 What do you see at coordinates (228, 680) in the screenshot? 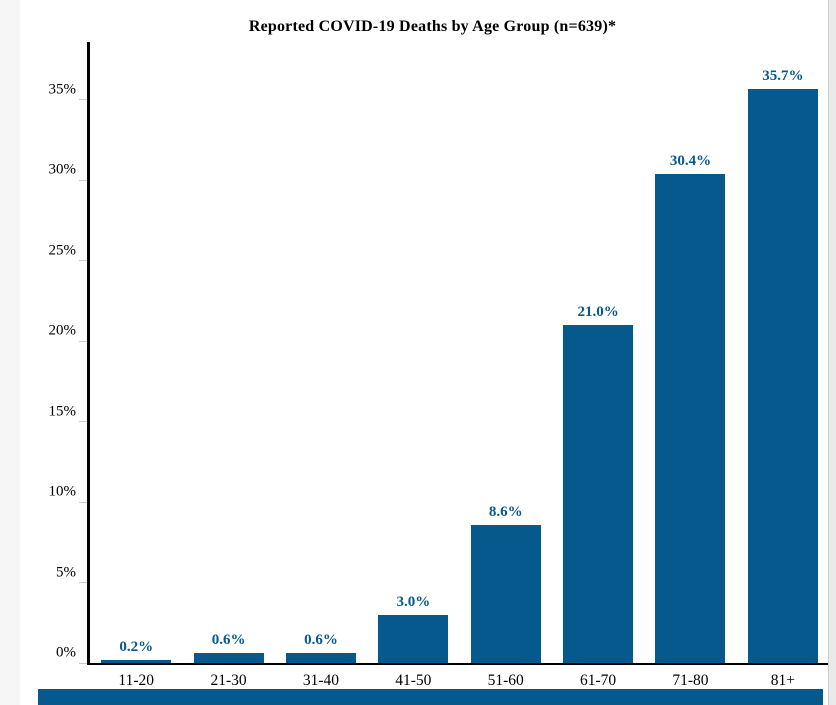
I see `x-tick-label: 21-30` at bounding box center [228, 680].